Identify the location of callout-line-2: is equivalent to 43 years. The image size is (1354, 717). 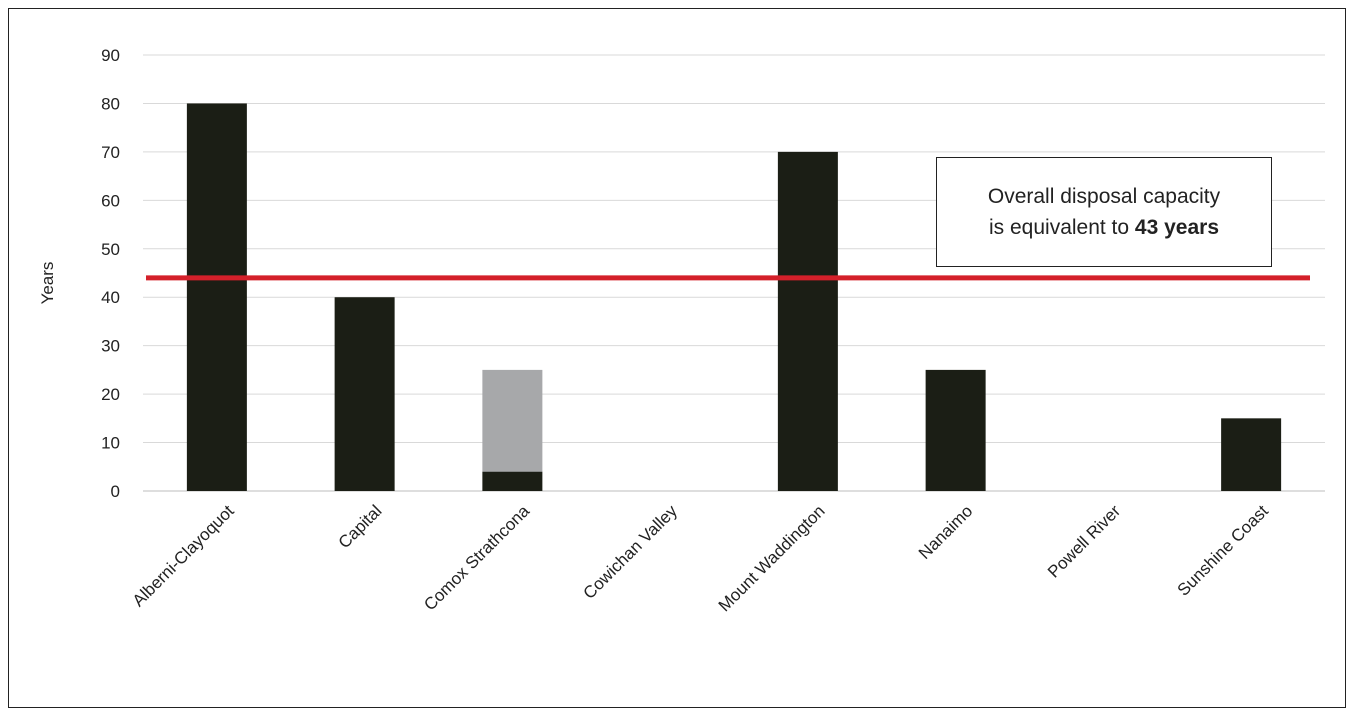
(1104, 228).